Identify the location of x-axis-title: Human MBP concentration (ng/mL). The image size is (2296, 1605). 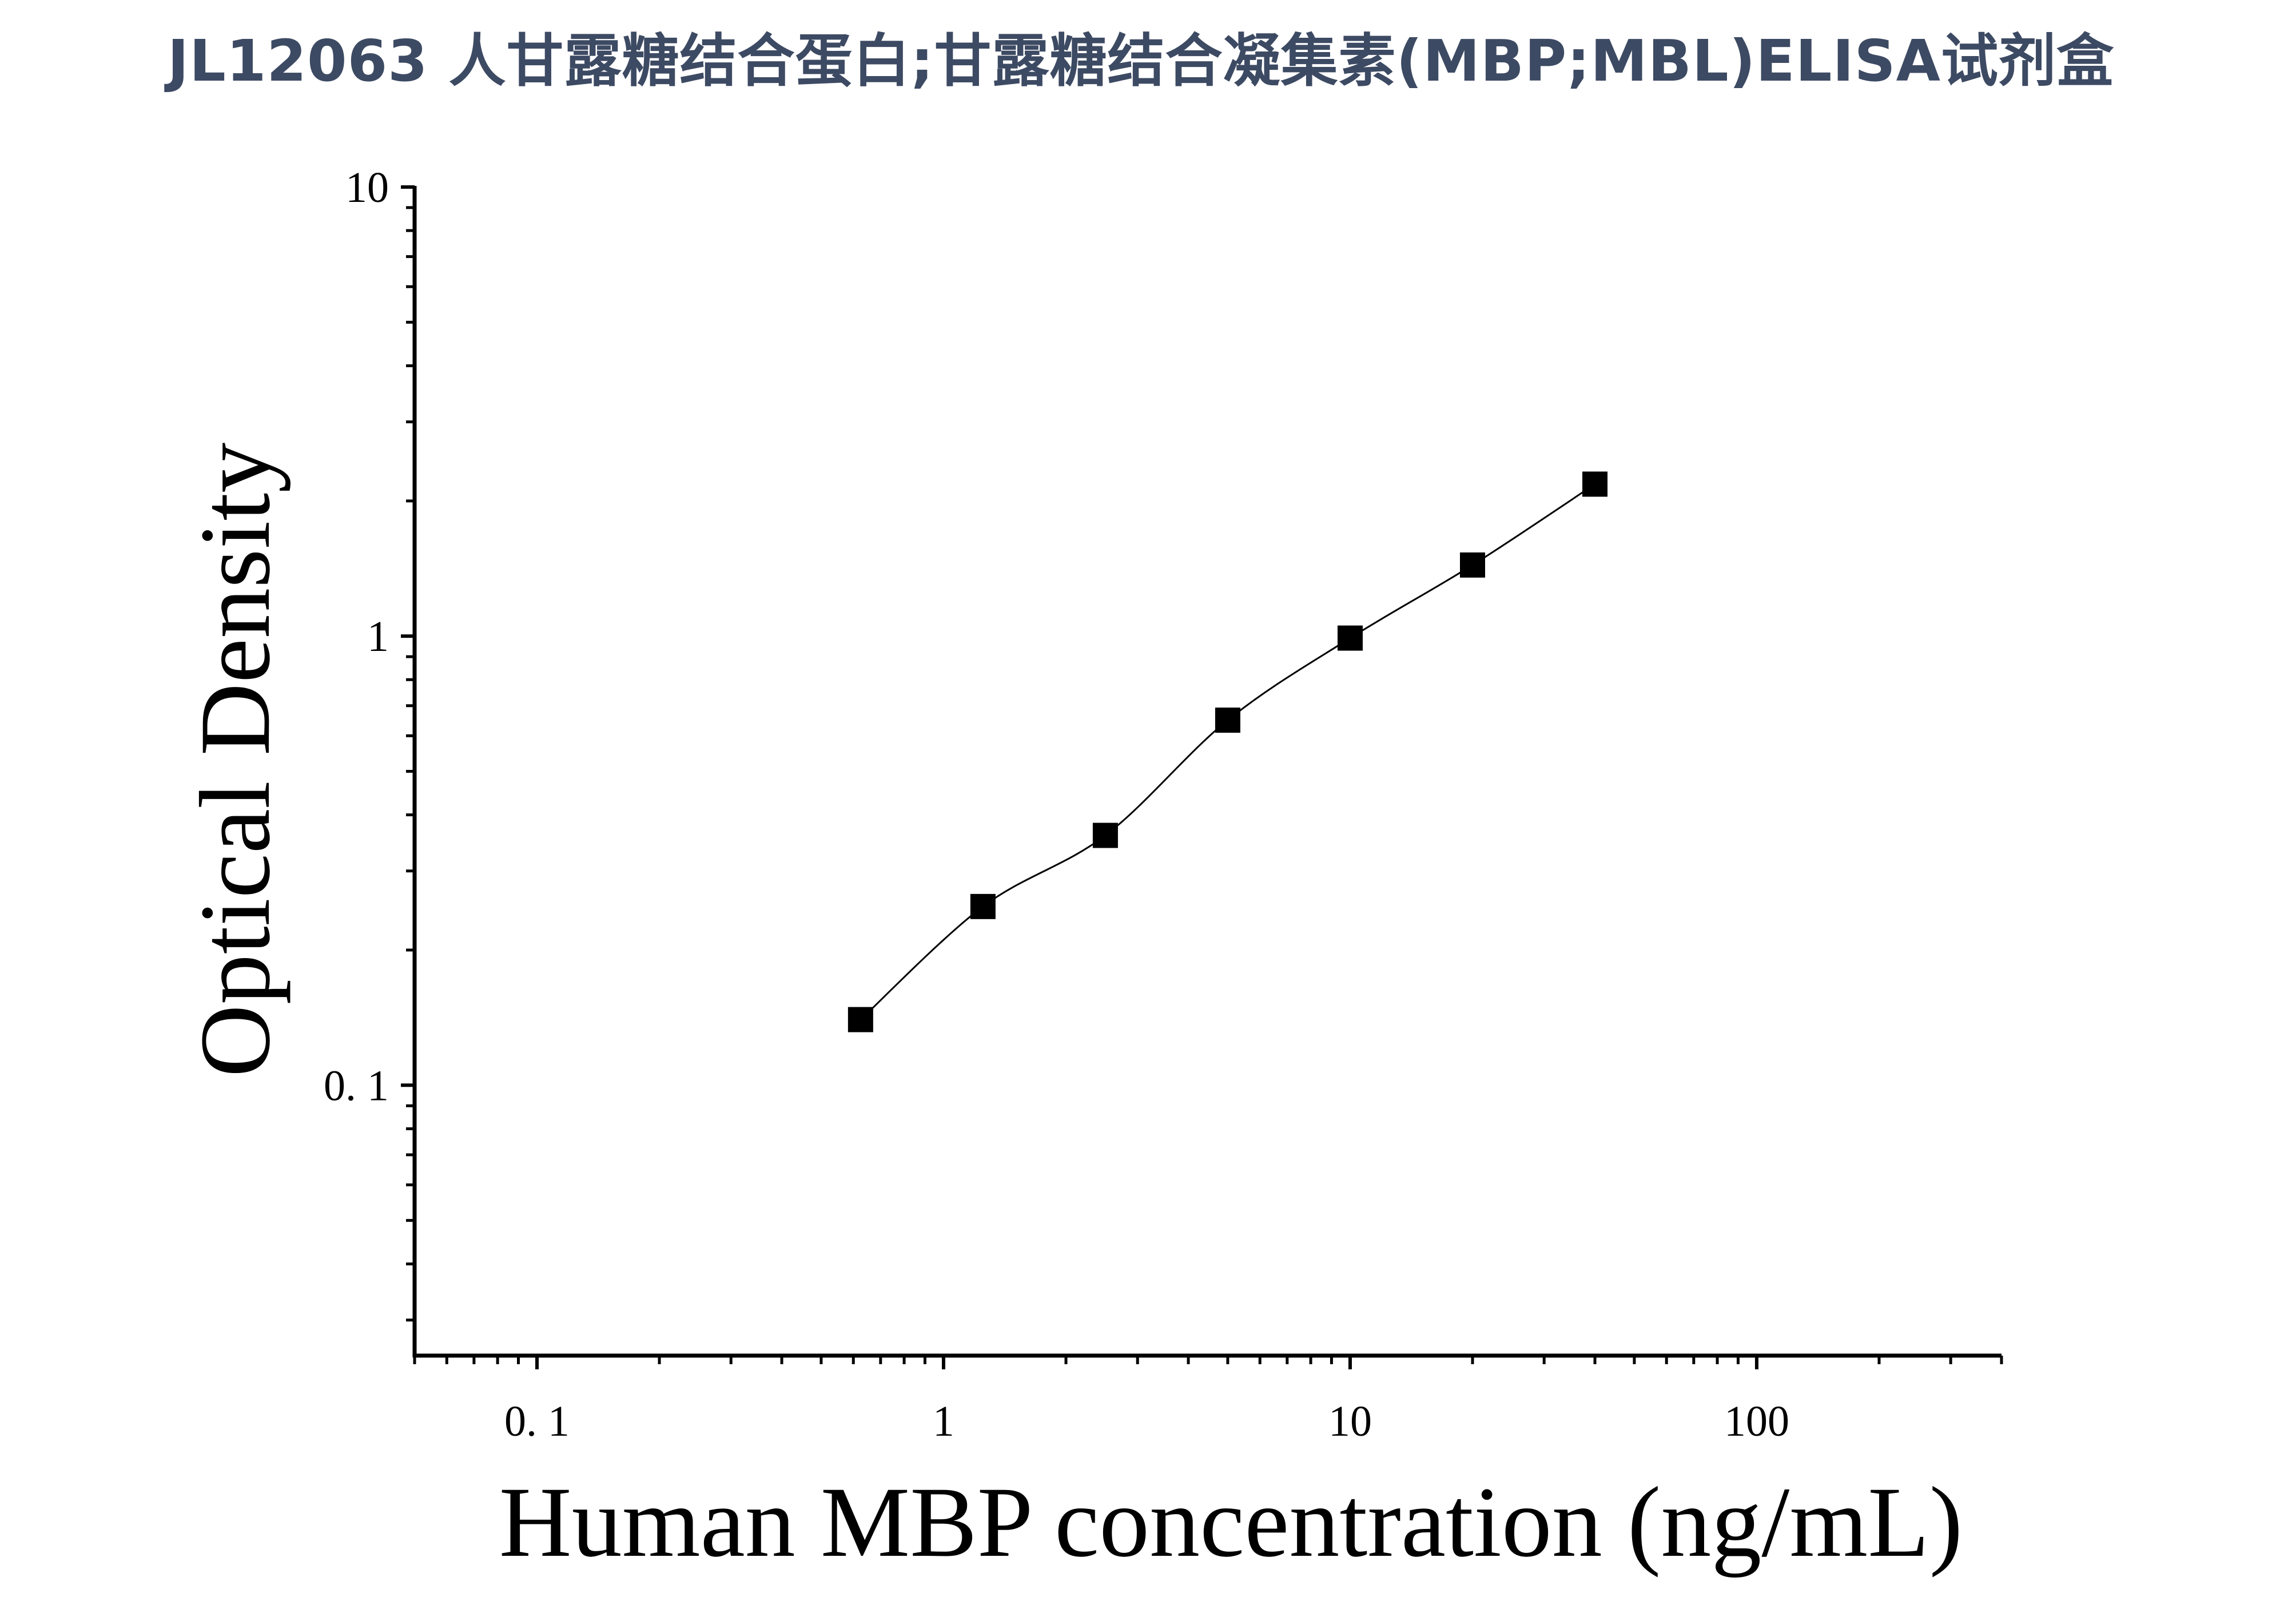
(1231, 1522).